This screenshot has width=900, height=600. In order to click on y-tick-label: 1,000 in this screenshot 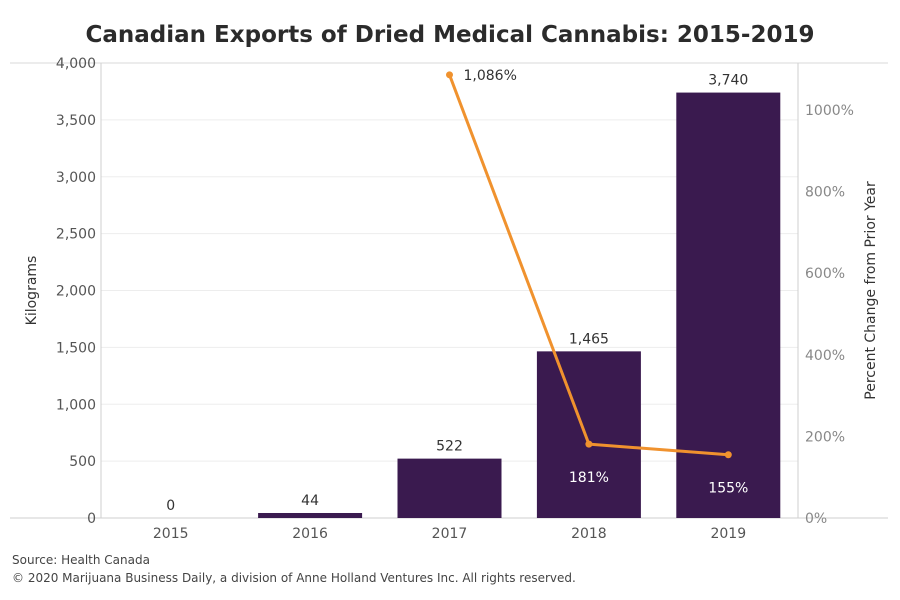, I will do `click(76, 405)`.